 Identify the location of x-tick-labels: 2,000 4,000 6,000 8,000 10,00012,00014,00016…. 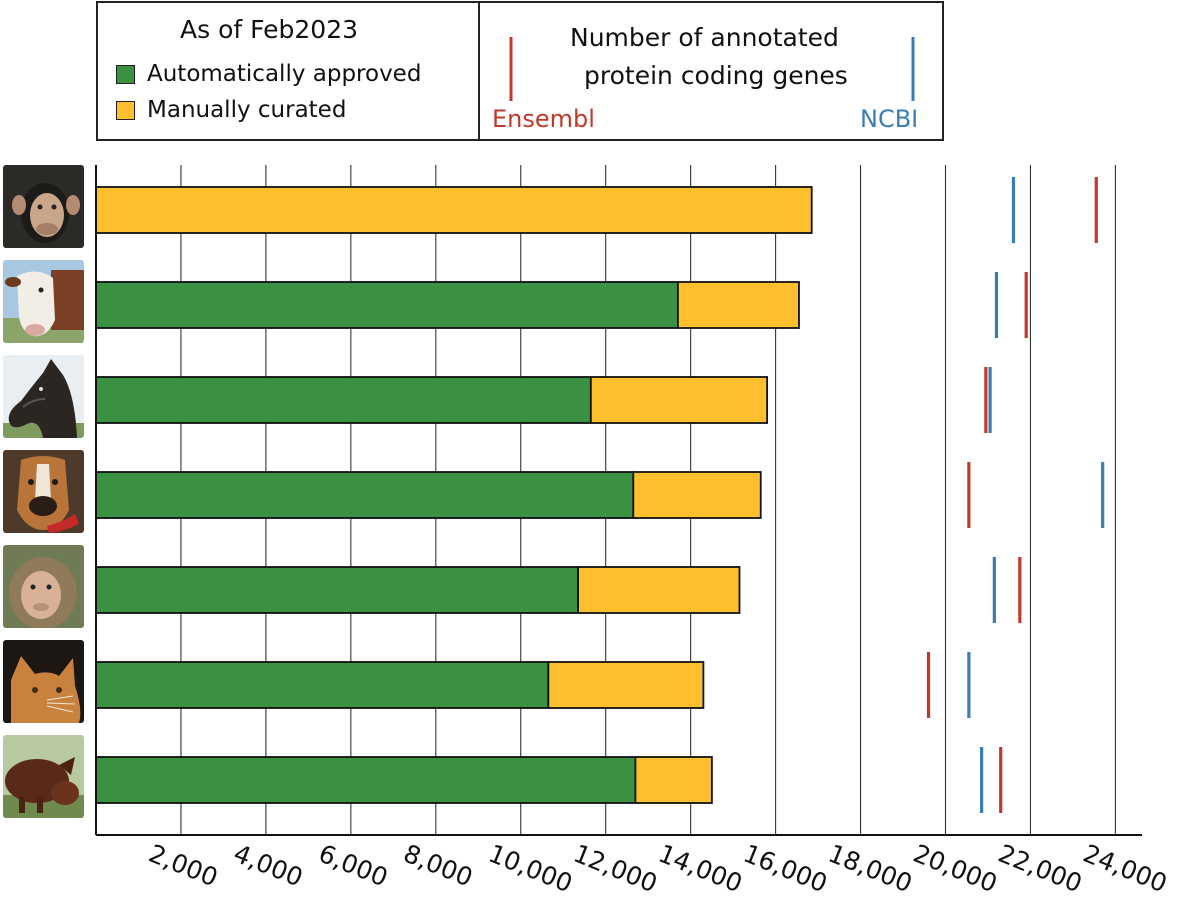
(658, 869).